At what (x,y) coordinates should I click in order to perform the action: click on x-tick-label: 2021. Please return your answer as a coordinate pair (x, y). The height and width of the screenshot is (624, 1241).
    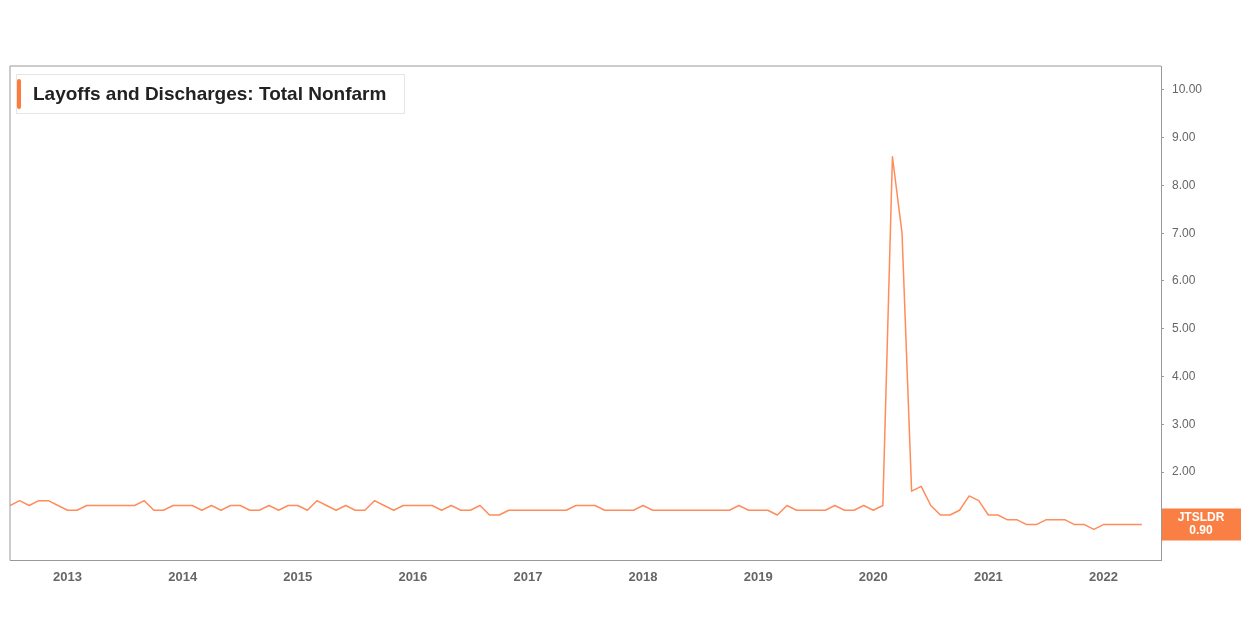
    Looking at the image, I should click on (988, 576).